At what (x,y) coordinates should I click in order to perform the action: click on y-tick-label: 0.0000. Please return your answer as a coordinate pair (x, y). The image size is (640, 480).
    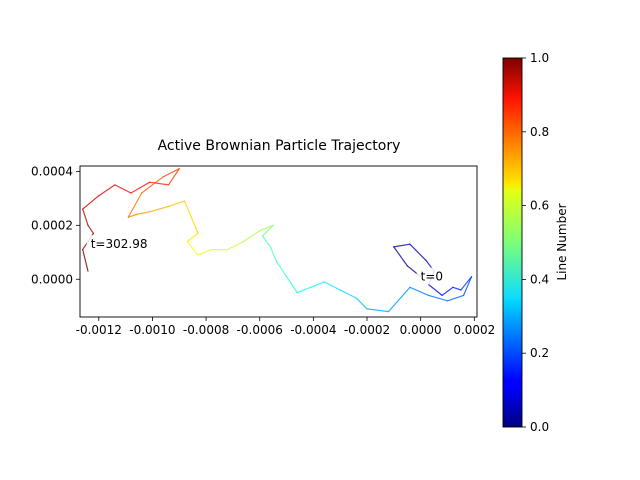
    Looking at the image, I should click on (52, 279).